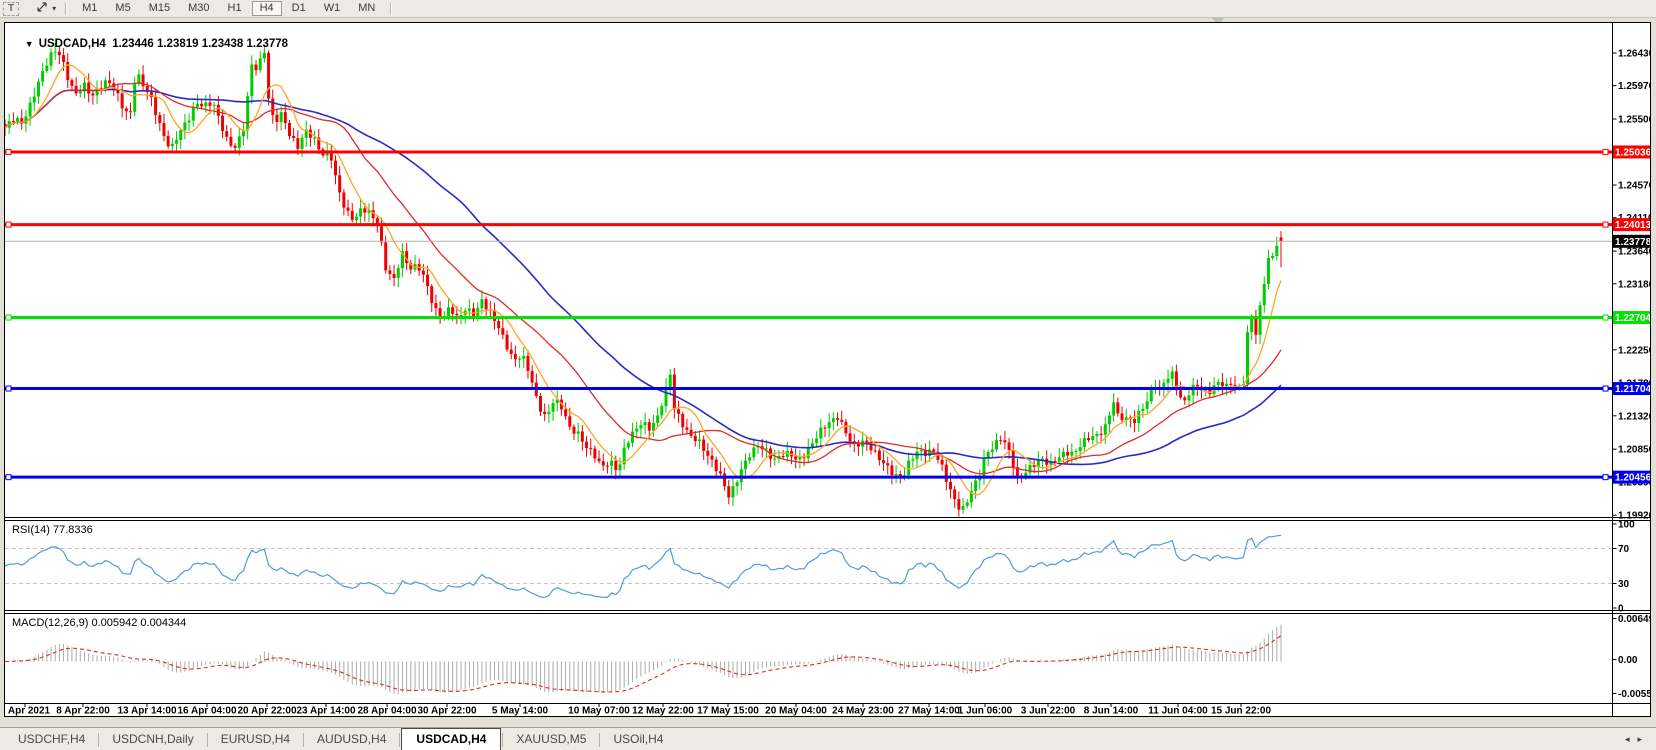 This screenshot has width=1656, height=750. I want to click on svg-text: 12 May 22:00, so click(663, 711).